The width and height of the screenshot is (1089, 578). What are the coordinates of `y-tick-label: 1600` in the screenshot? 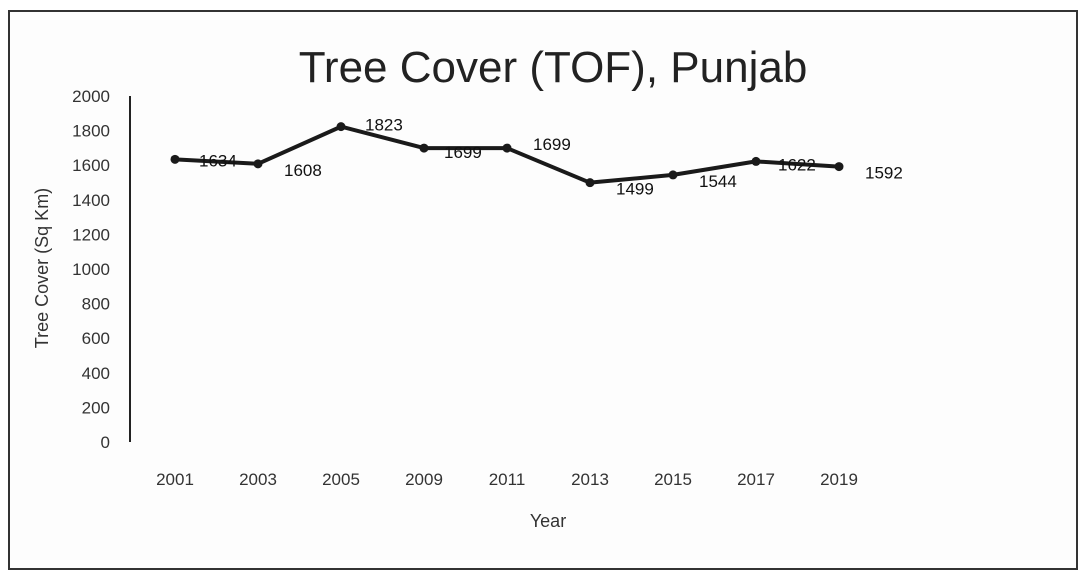 It's located at (91, 165).